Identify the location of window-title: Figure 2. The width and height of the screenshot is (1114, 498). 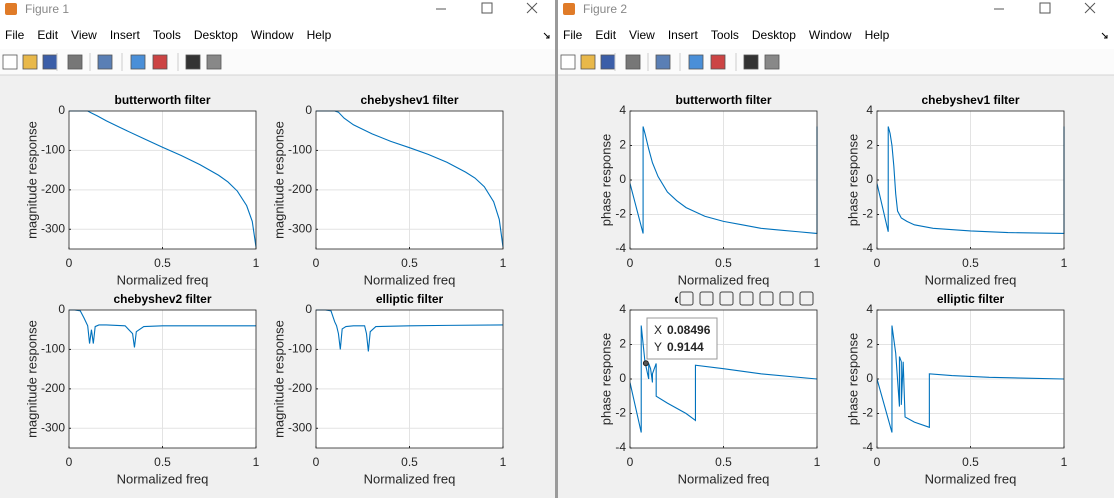
(605, 9).